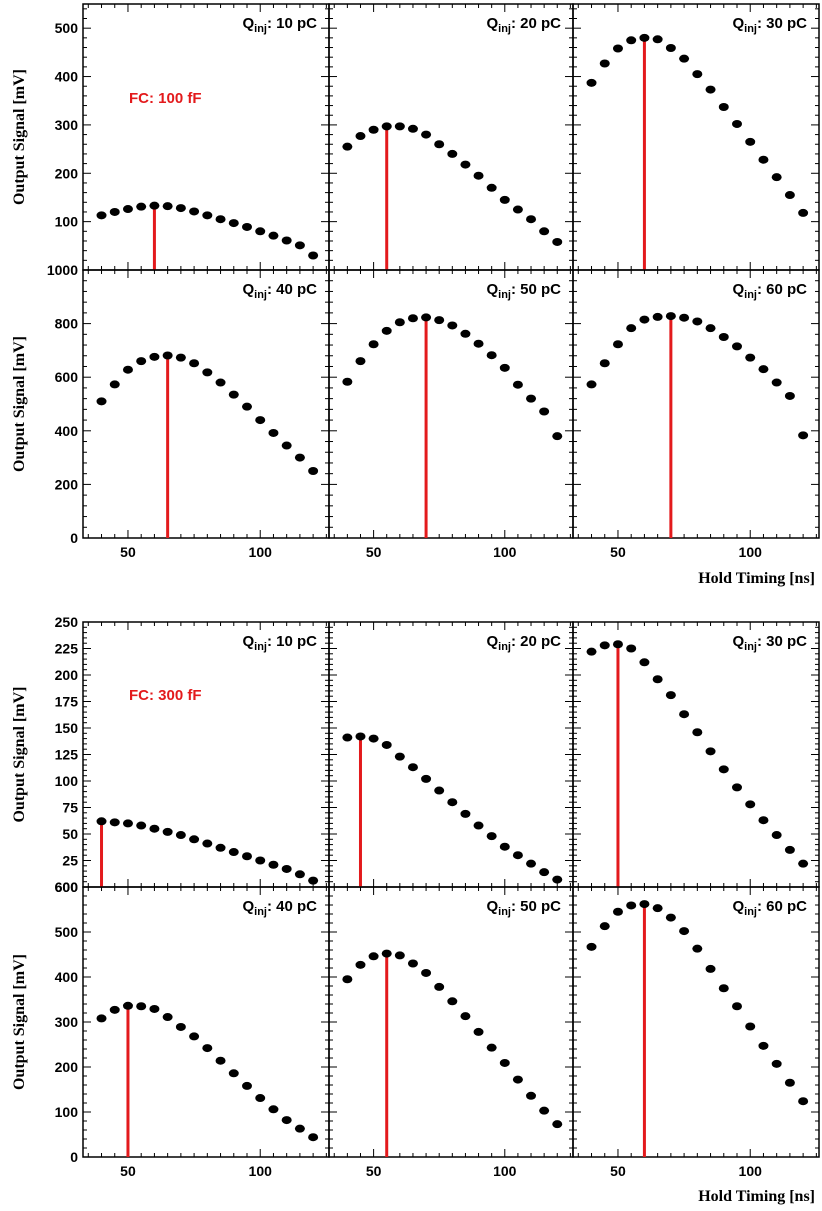  What do you see at coordinates (62, 270) in the screenshot?
I see `y-tick-label: 1000` at bounding box center [62, 270].